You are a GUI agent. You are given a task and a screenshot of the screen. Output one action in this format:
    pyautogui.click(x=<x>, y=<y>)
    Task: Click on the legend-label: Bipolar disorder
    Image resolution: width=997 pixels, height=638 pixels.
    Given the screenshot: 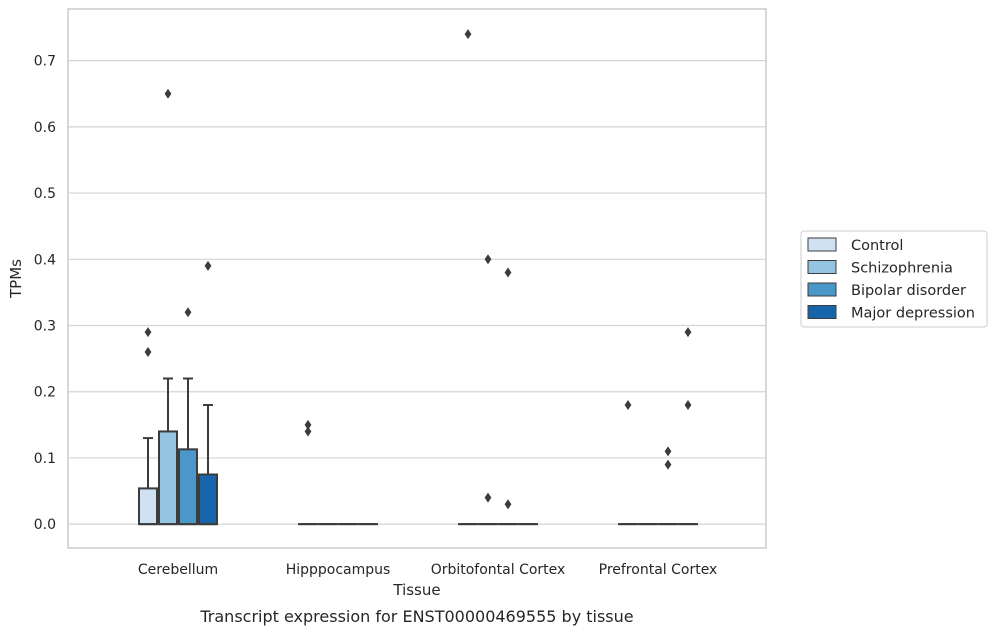 What is the action you would take?
    pyautogui.click(x=908, y=291)
    